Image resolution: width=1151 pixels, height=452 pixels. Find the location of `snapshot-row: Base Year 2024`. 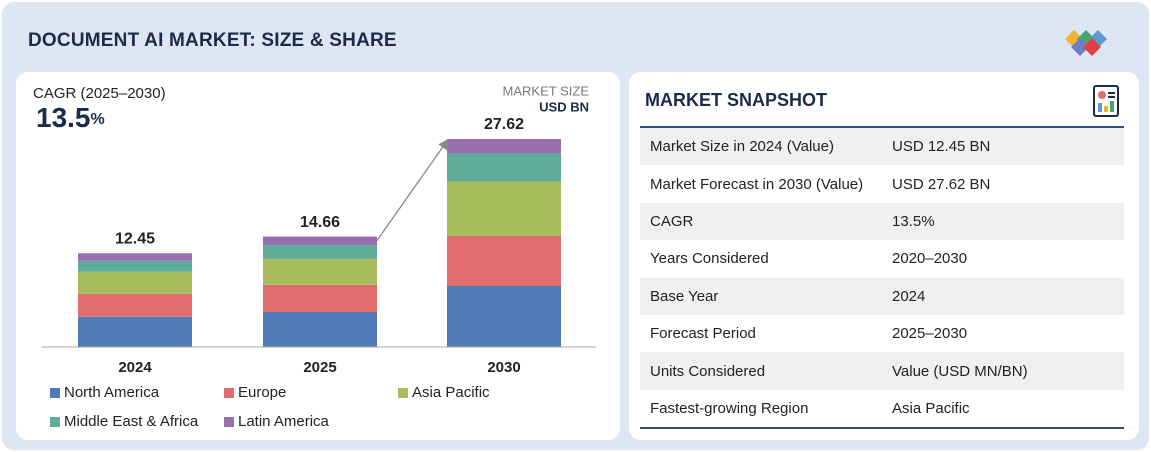

snapshot-row: Base Year 2024 is located at coordinates (882, 296).